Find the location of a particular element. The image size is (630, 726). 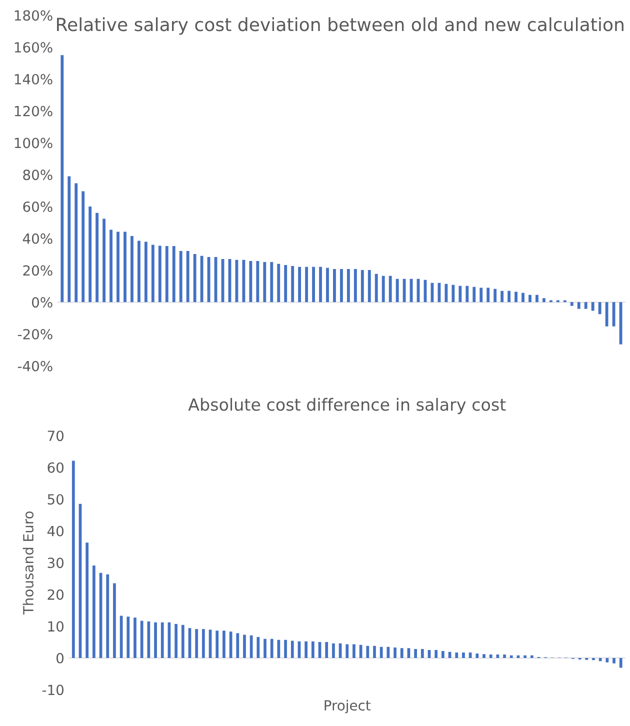

y-tick-label: 100% is located at coordinates (33, 143).